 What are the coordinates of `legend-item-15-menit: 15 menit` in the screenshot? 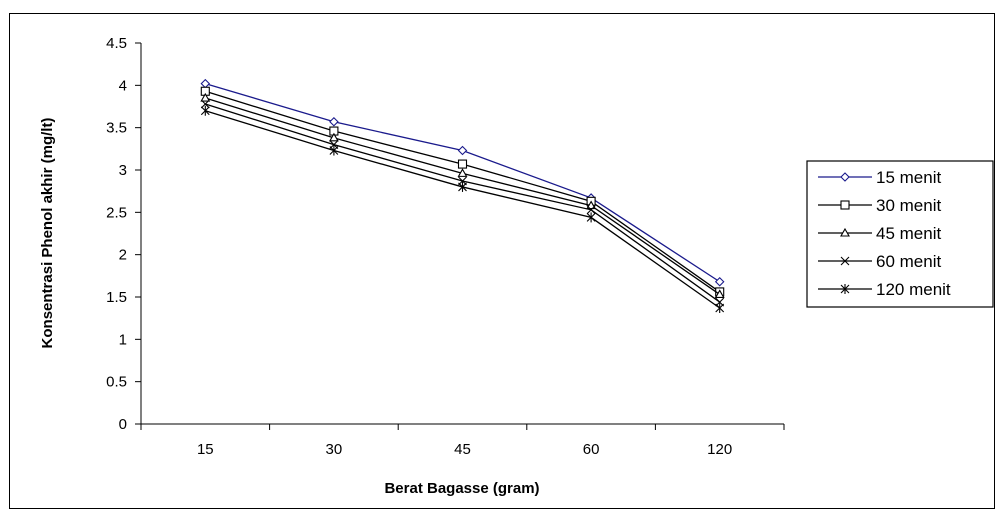 It's located at (879, 177).